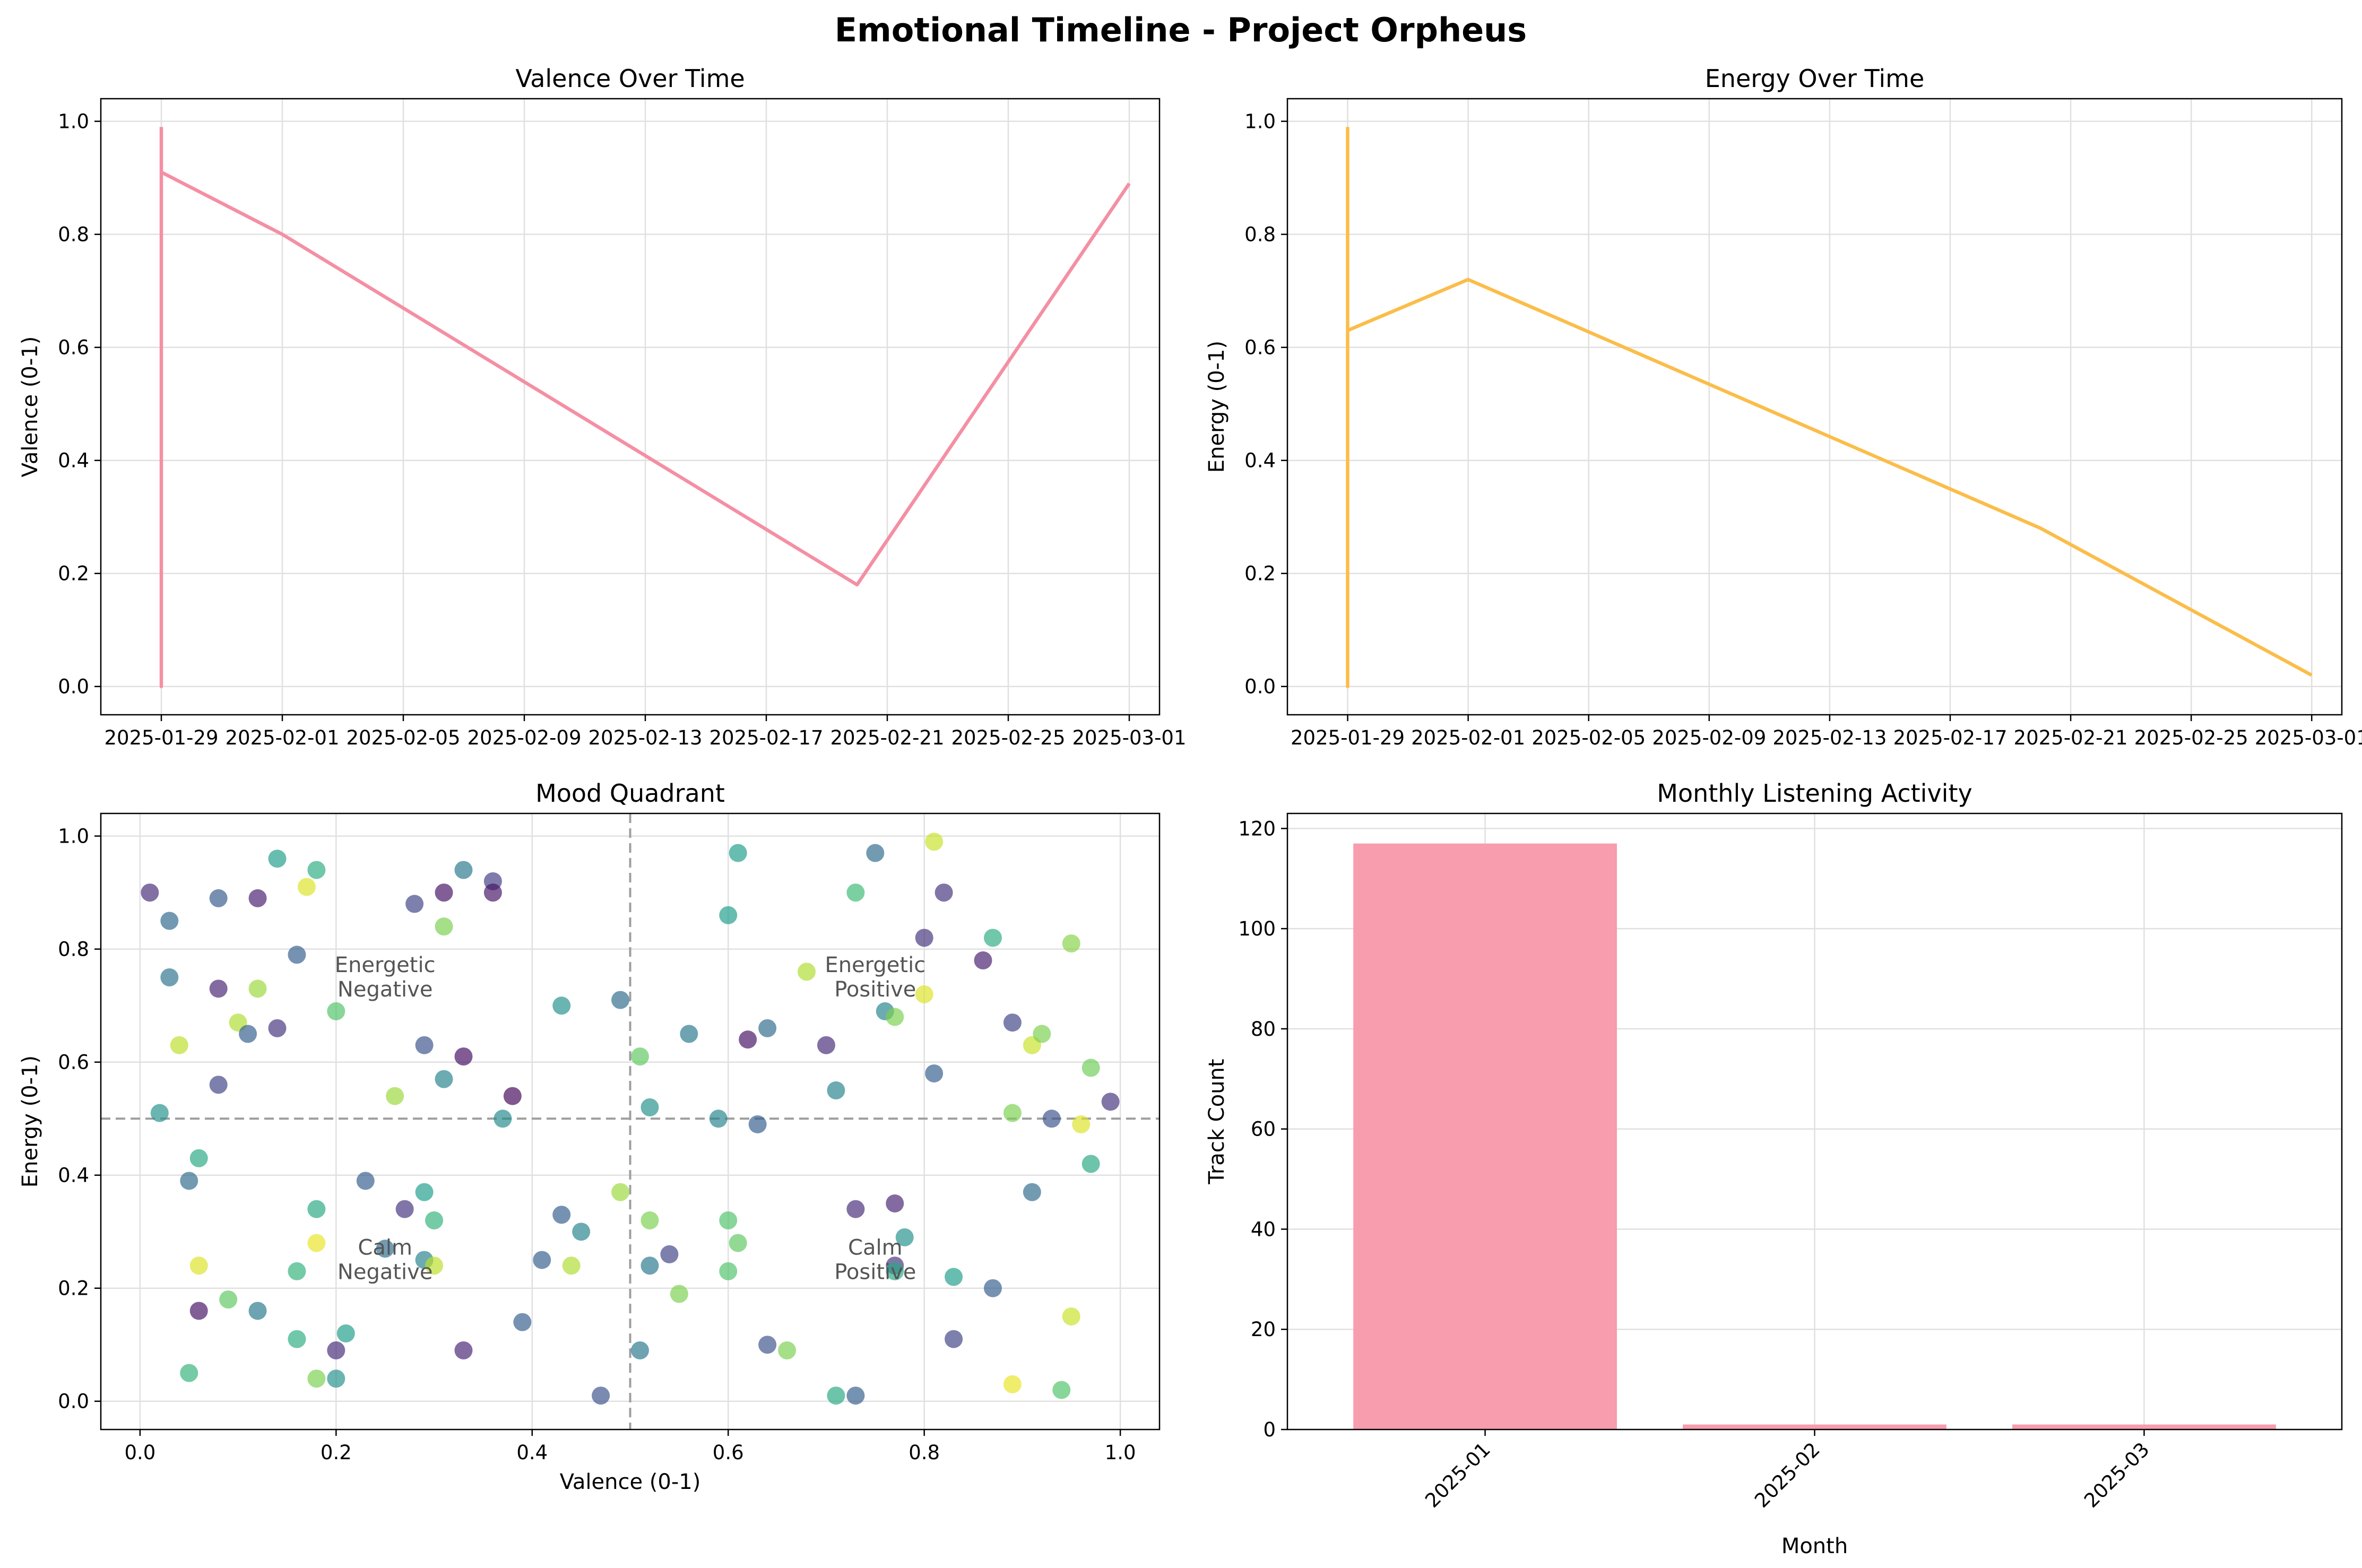 The image size is (2362, 1568). What do you see at coordinates (385, 965) in the screenshot?
I see `quadrant-annotation-line: Energetic` at bounding box center [385, 965].